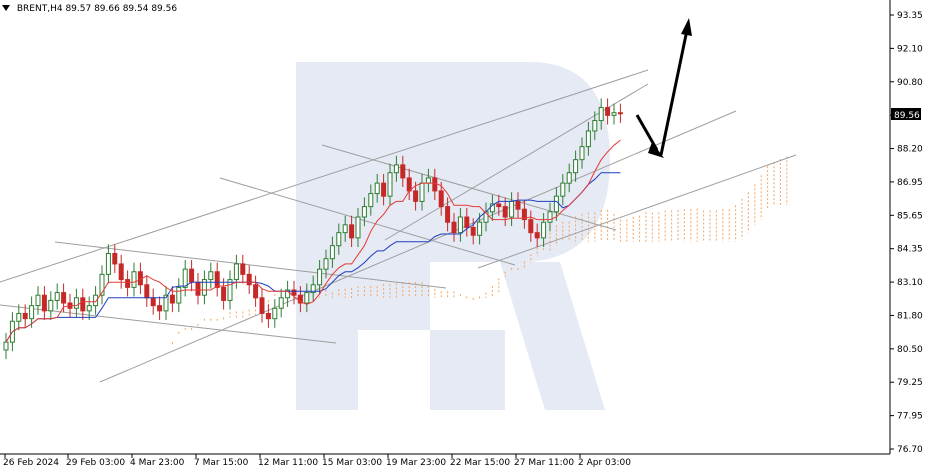  What do you see at coordinates (121, 9) in the screenshot?
I see `ohlc-values: 89.57 89.66 89.54 89.56` at bounding box center [121, 9].